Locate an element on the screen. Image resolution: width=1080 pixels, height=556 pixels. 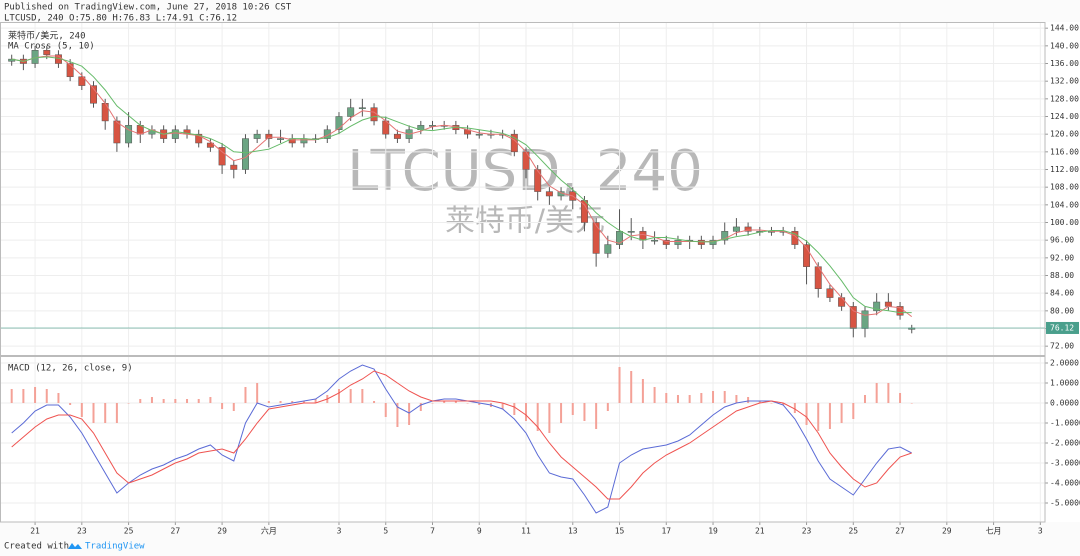
indicator-label: MA Cross (5, 10) is located at coordinates (51, 47).